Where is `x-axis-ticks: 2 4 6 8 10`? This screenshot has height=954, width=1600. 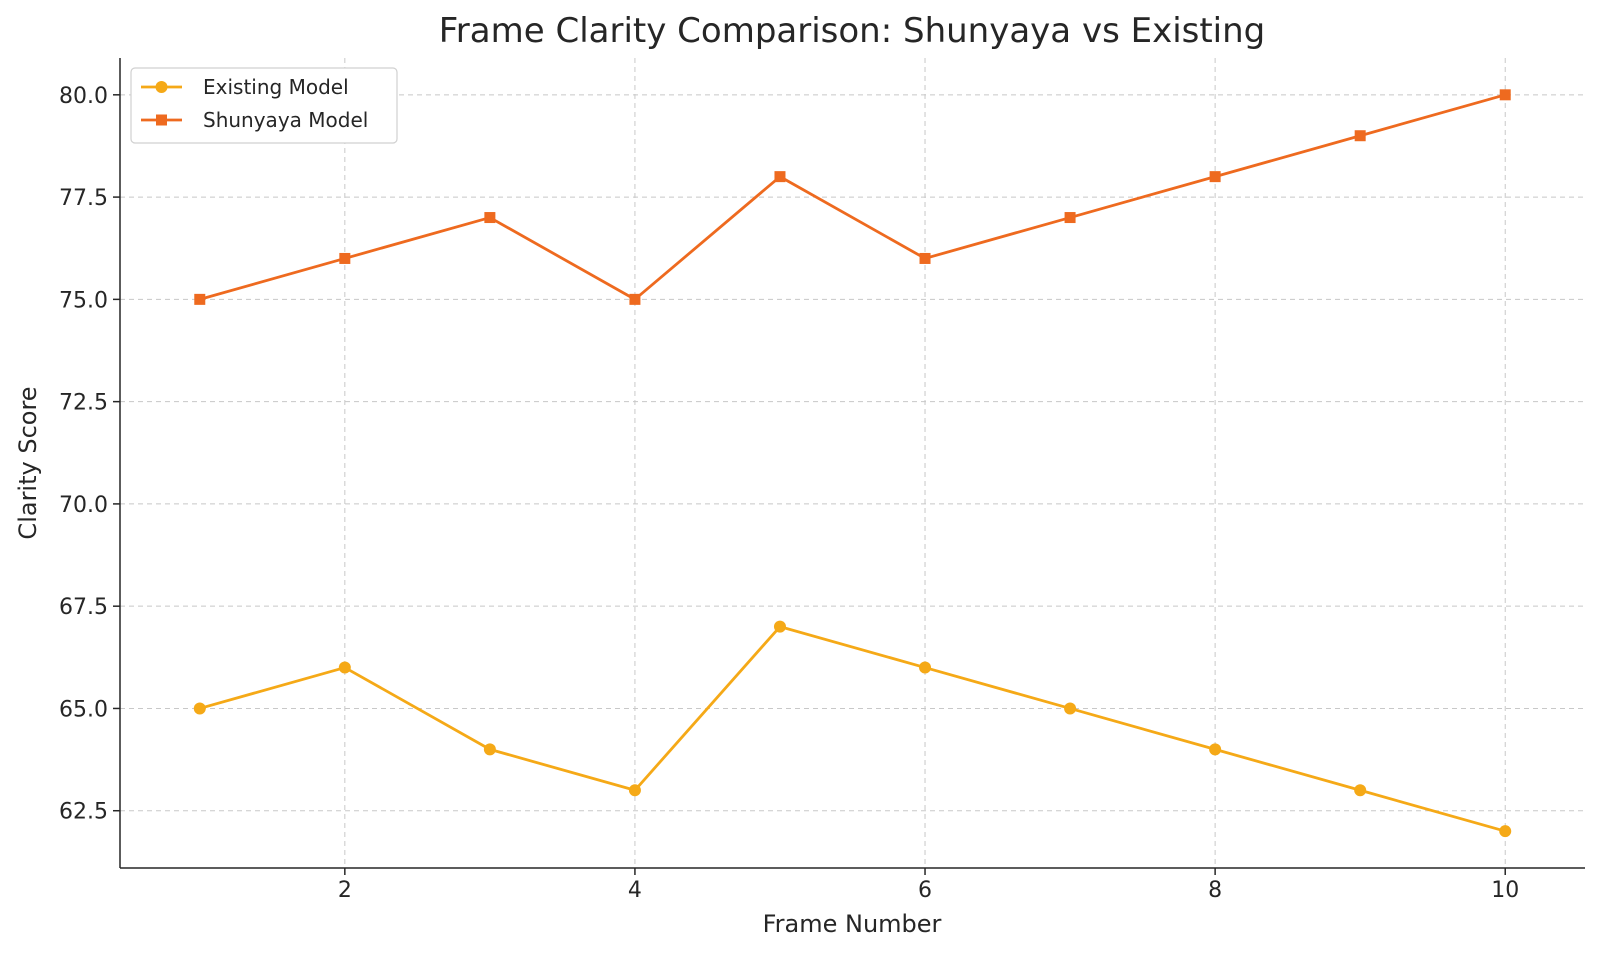 x-axis-ticks: 2 4 6 8 10 is located at coordinates (928, 885).